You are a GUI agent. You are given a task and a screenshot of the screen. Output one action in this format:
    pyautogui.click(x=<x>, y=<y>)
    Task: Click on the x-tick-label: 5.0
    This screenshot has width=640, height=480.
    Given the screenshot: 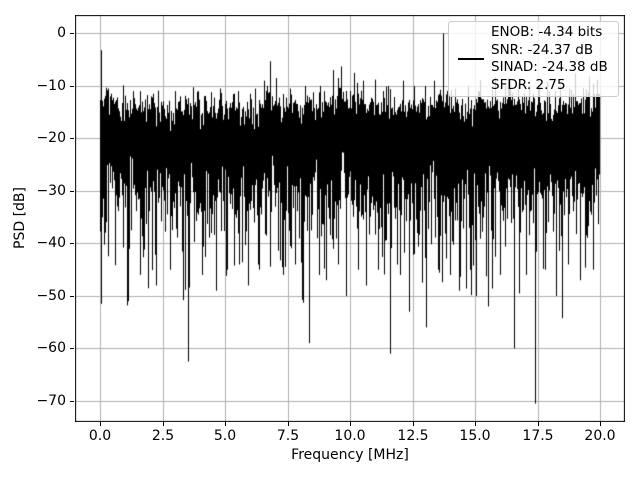 What is the action you would take?
    pyautogui.click(x=225, y=436)
    